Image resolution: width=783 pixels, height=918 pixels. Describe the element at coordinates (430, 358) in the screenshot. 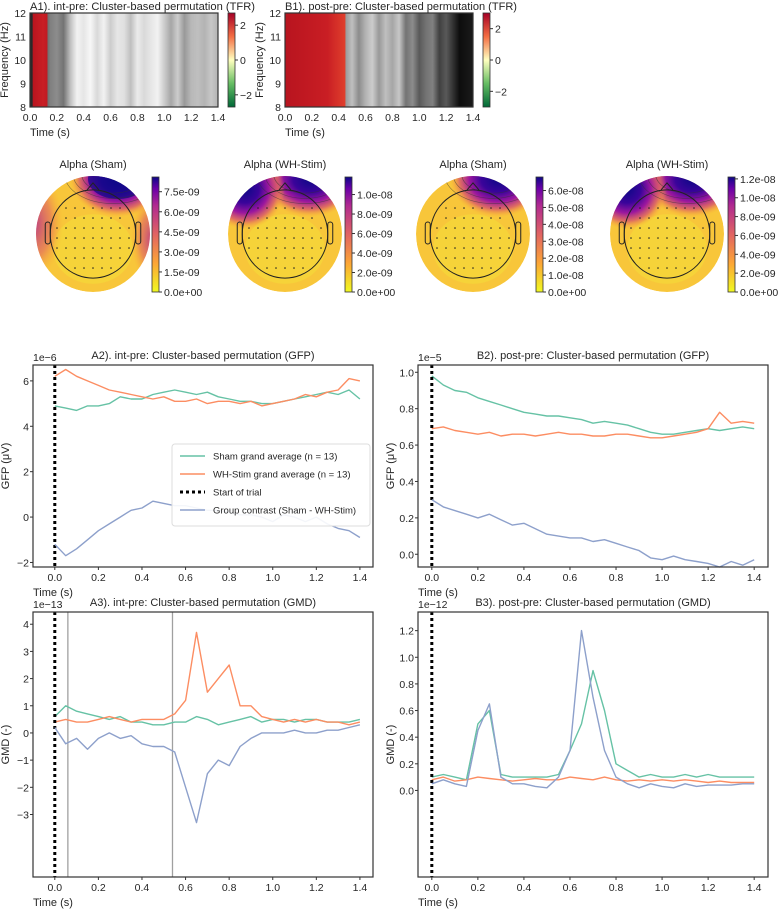

I see `y-axis-exponent: 1e−5` at that location.